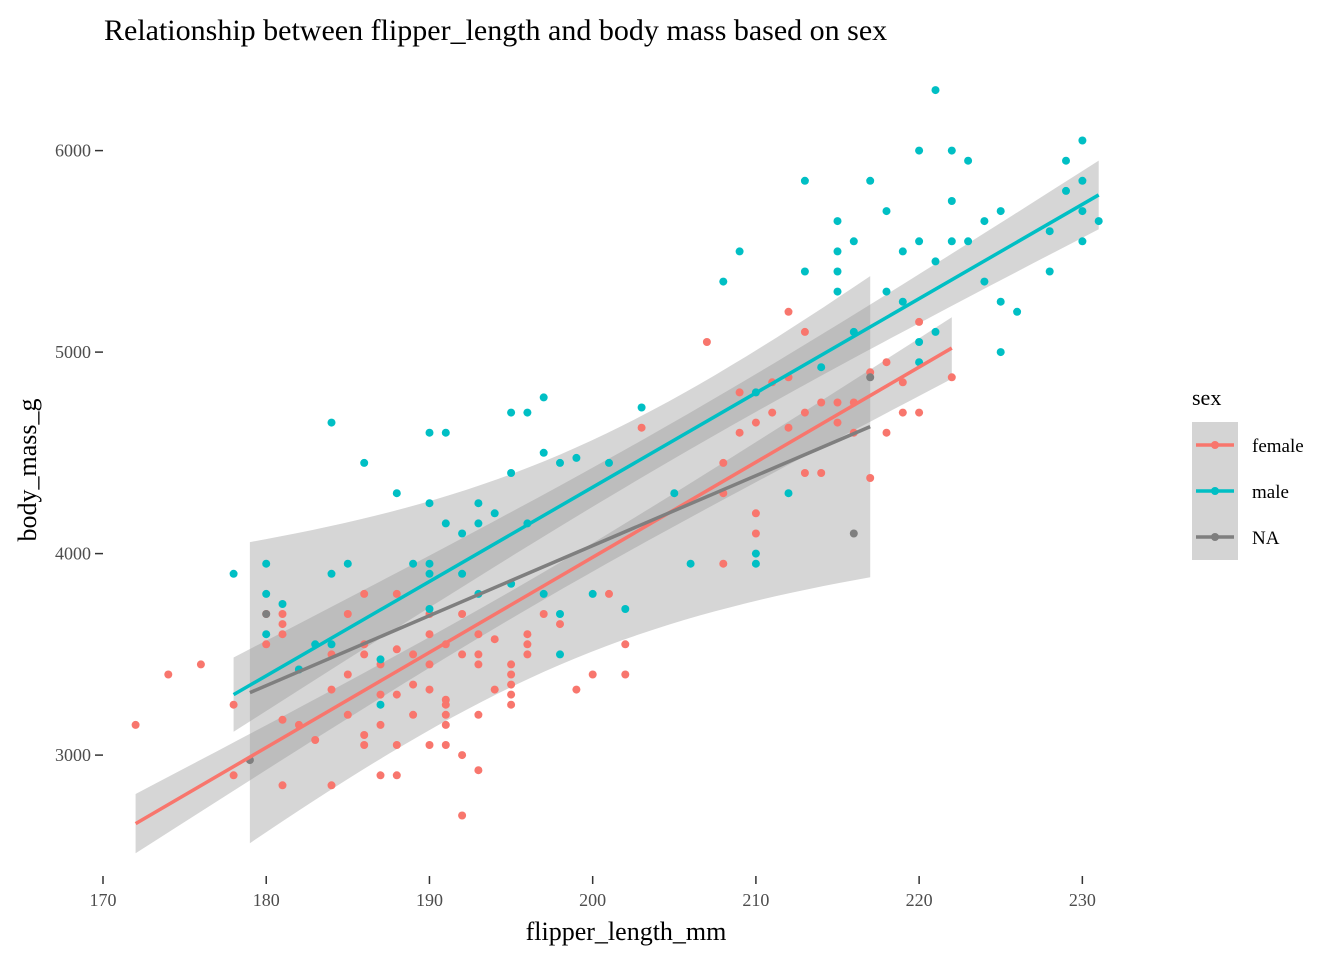  Describe the element at coordinates (1215, 537) in the screenshot. I see `legend-key-point-na` at that location.